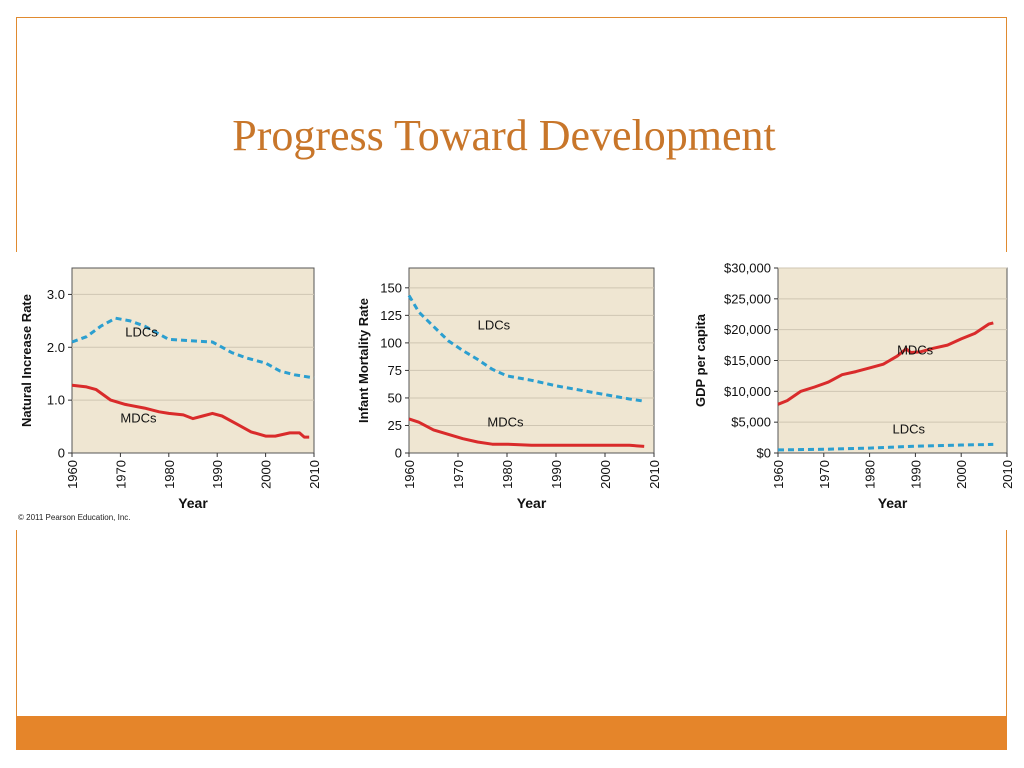 This screenshot has width=1024, height=768. Describe the element at coordinates (700, 360) in the screenshot. I see `y-axis-label: GDP per capita` at that location.